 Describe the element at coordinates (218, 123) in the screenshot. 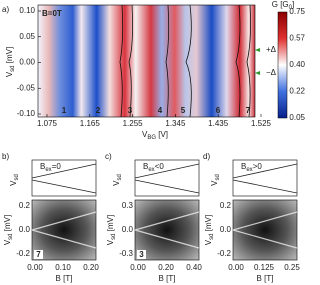

I see `x-tick-label: 1.435` at that location.